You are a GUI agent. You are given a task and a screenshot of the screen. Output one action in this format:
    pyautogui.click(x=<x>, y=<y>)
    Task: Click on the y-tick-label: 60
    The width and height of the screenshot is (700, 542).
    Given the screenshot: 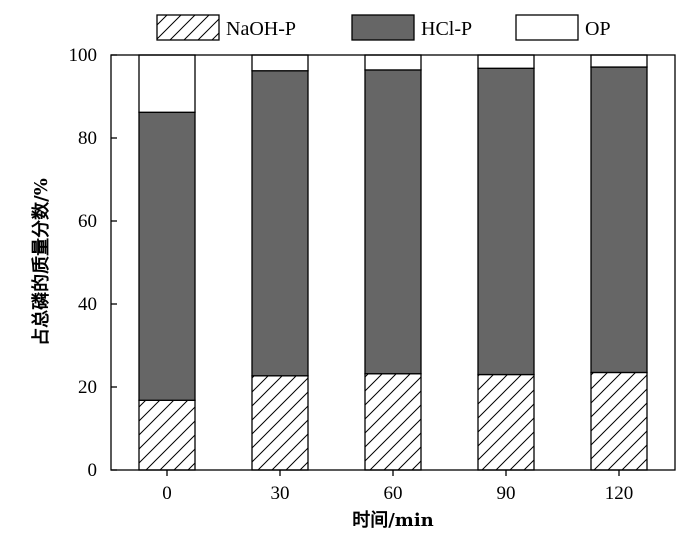 What is the action you would take?
    pyautogui.click(x=87, y=221)
    